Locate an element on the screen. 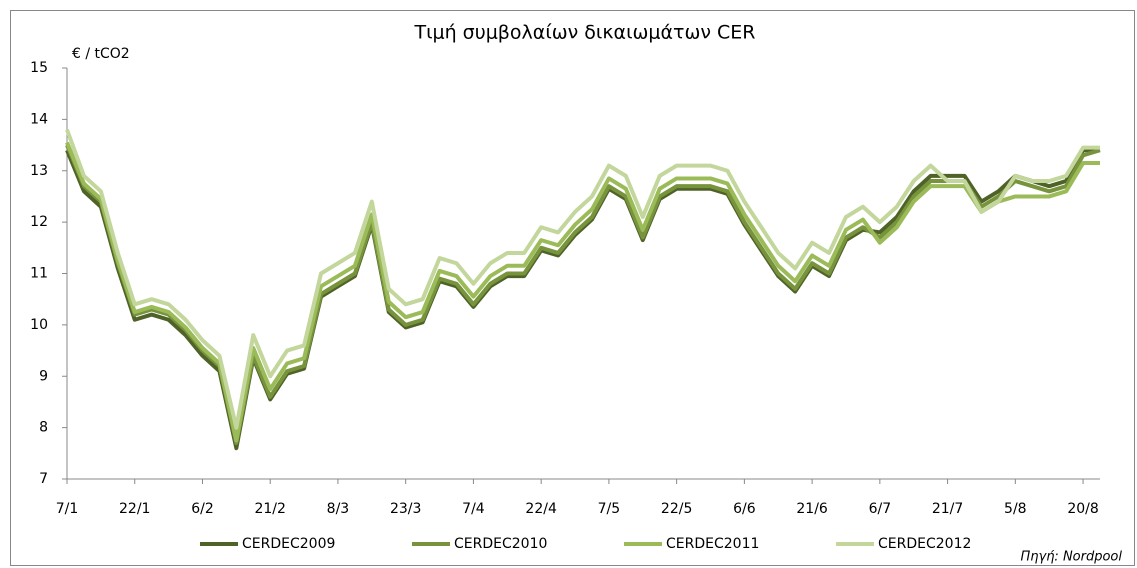  y-tick-label: 7 is located at coordinates (43, 479).